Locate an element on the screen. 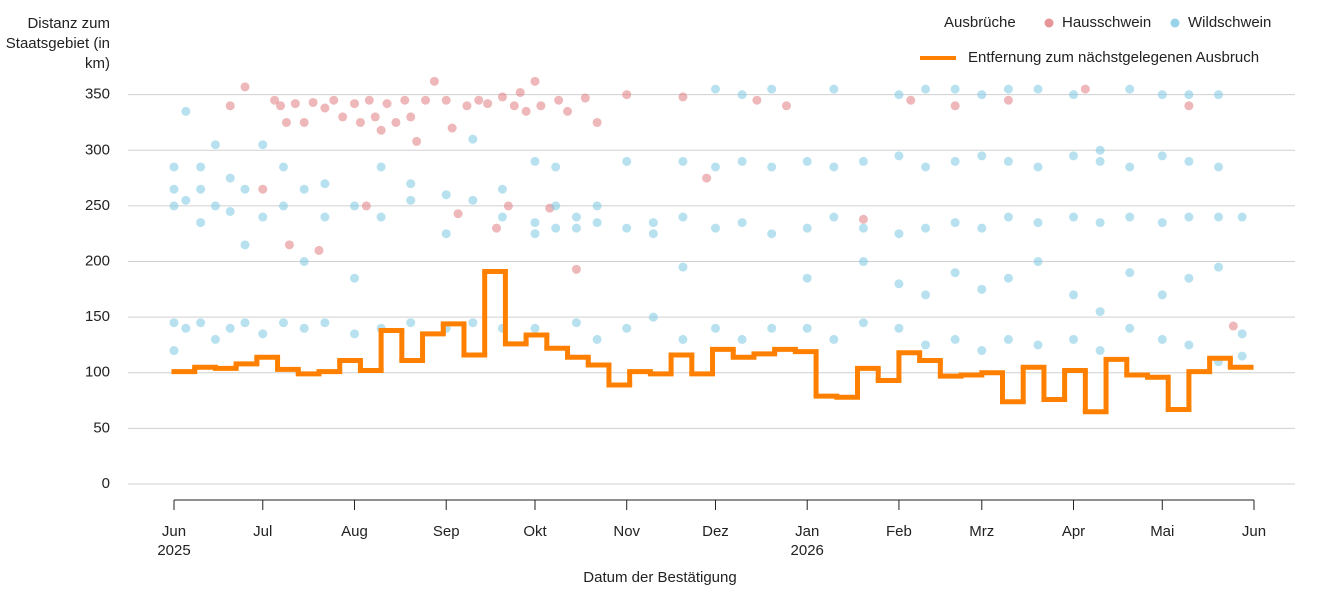  y-tick-label: 300 is located at coordinates (97, 149).